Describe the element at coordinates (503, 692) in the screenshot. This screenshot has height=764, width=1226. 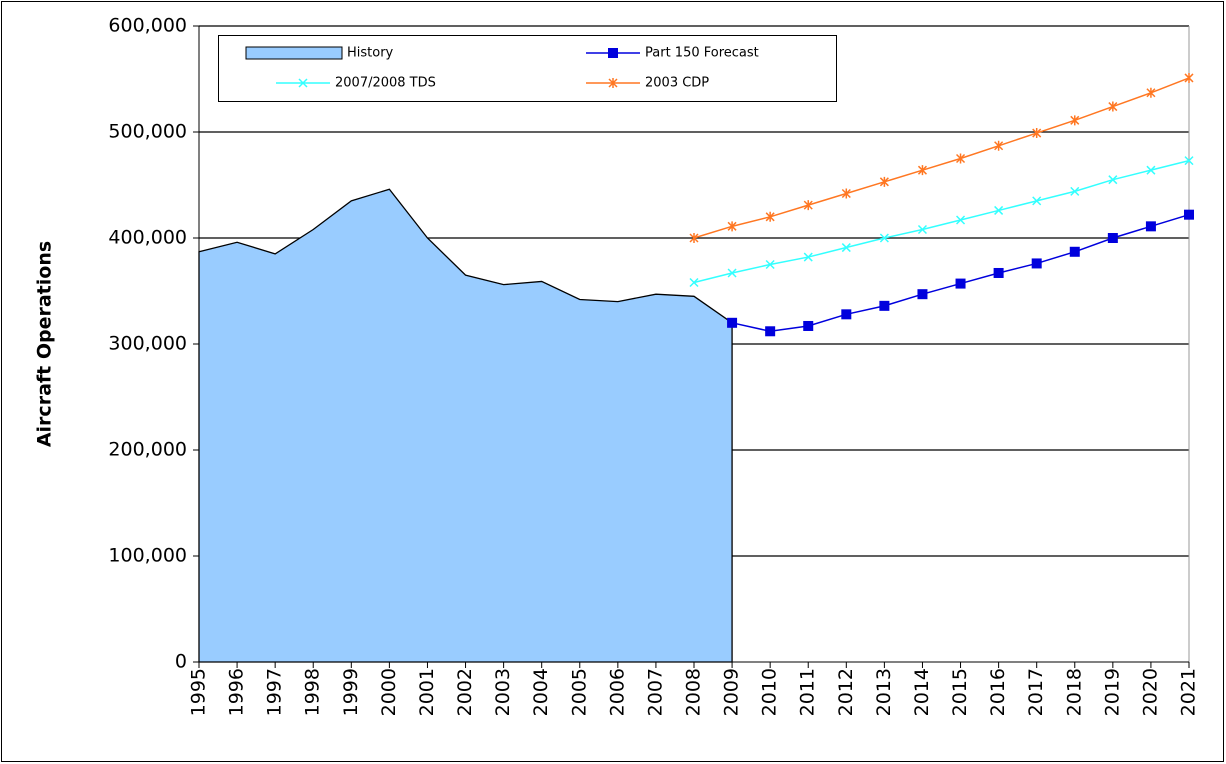
I see `x-tick-label: 2003` at that location.